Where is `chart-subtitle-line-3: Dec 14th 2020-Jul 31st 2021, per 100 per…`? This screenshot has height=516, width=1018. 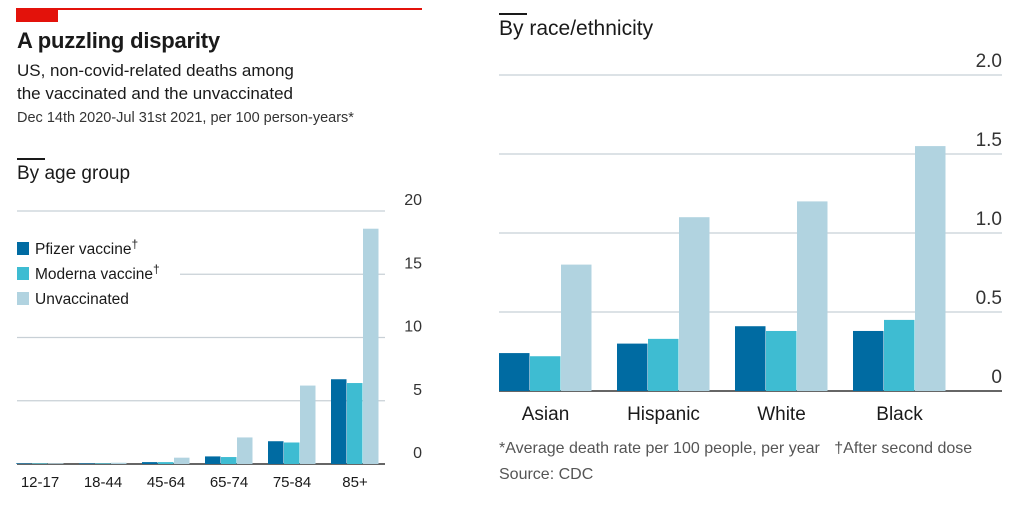 chart-subtitle-line-3: Dec 14th 2020-Jul 31st 2021, per 100 per… is located at coordinates (185, 118).